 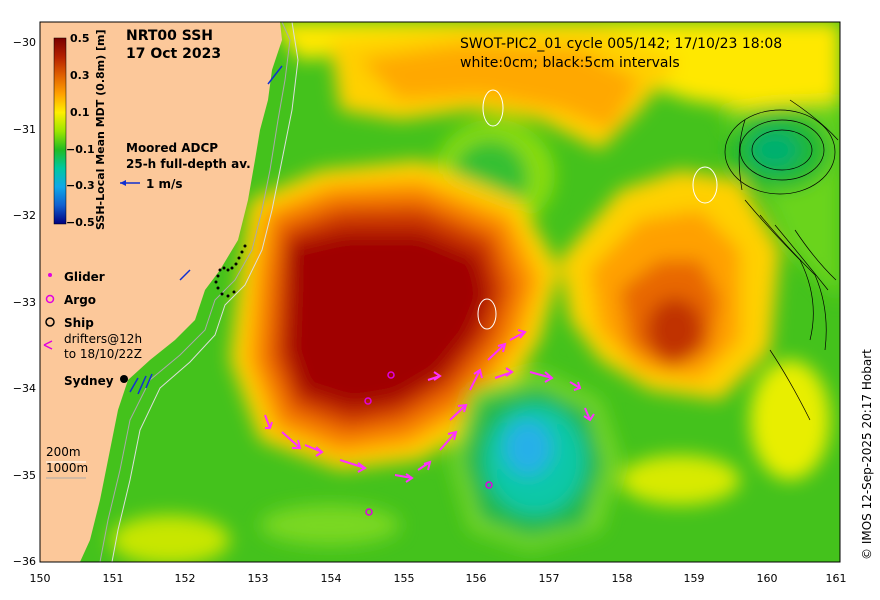 What do you see at coordinates (63, 452) in the screenshot?
I see `isobath-200m: 200m` at bounding box center [63, 452].